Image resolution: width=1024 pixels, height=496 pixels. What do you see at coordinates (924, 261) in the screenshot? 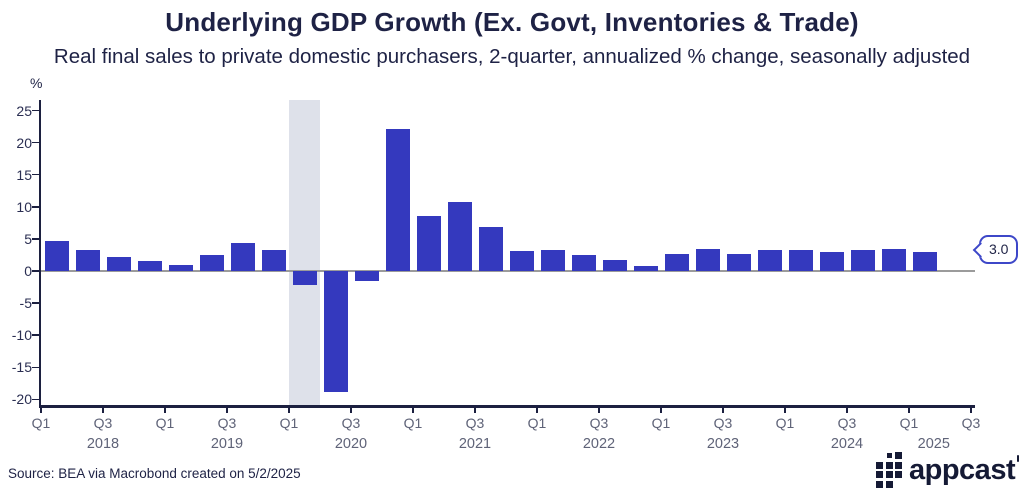
I see `bar-2025-q1` at bounding box center [924, 261].